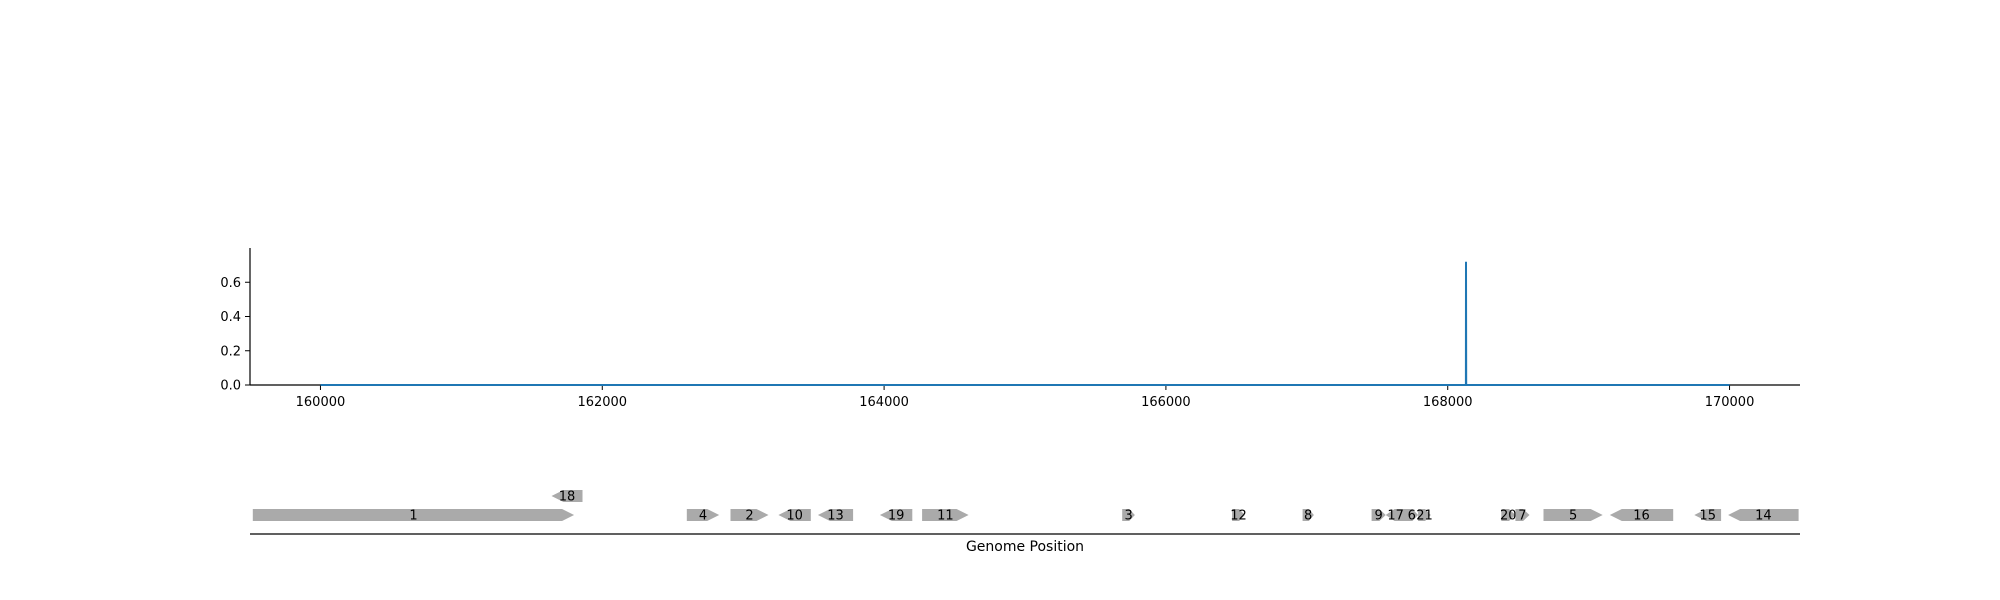  I want to click on gene-label: 5, so click(1573, 516).